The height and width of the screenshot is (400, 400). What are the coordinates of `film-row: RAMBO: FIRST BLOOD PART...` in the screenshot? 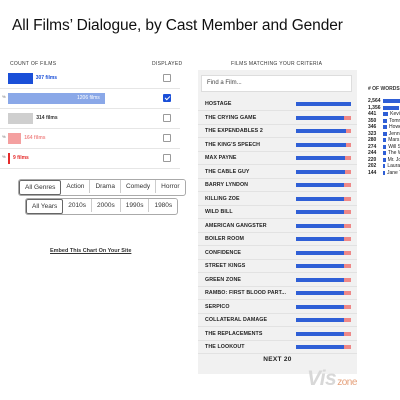 It's located at (277, 293).